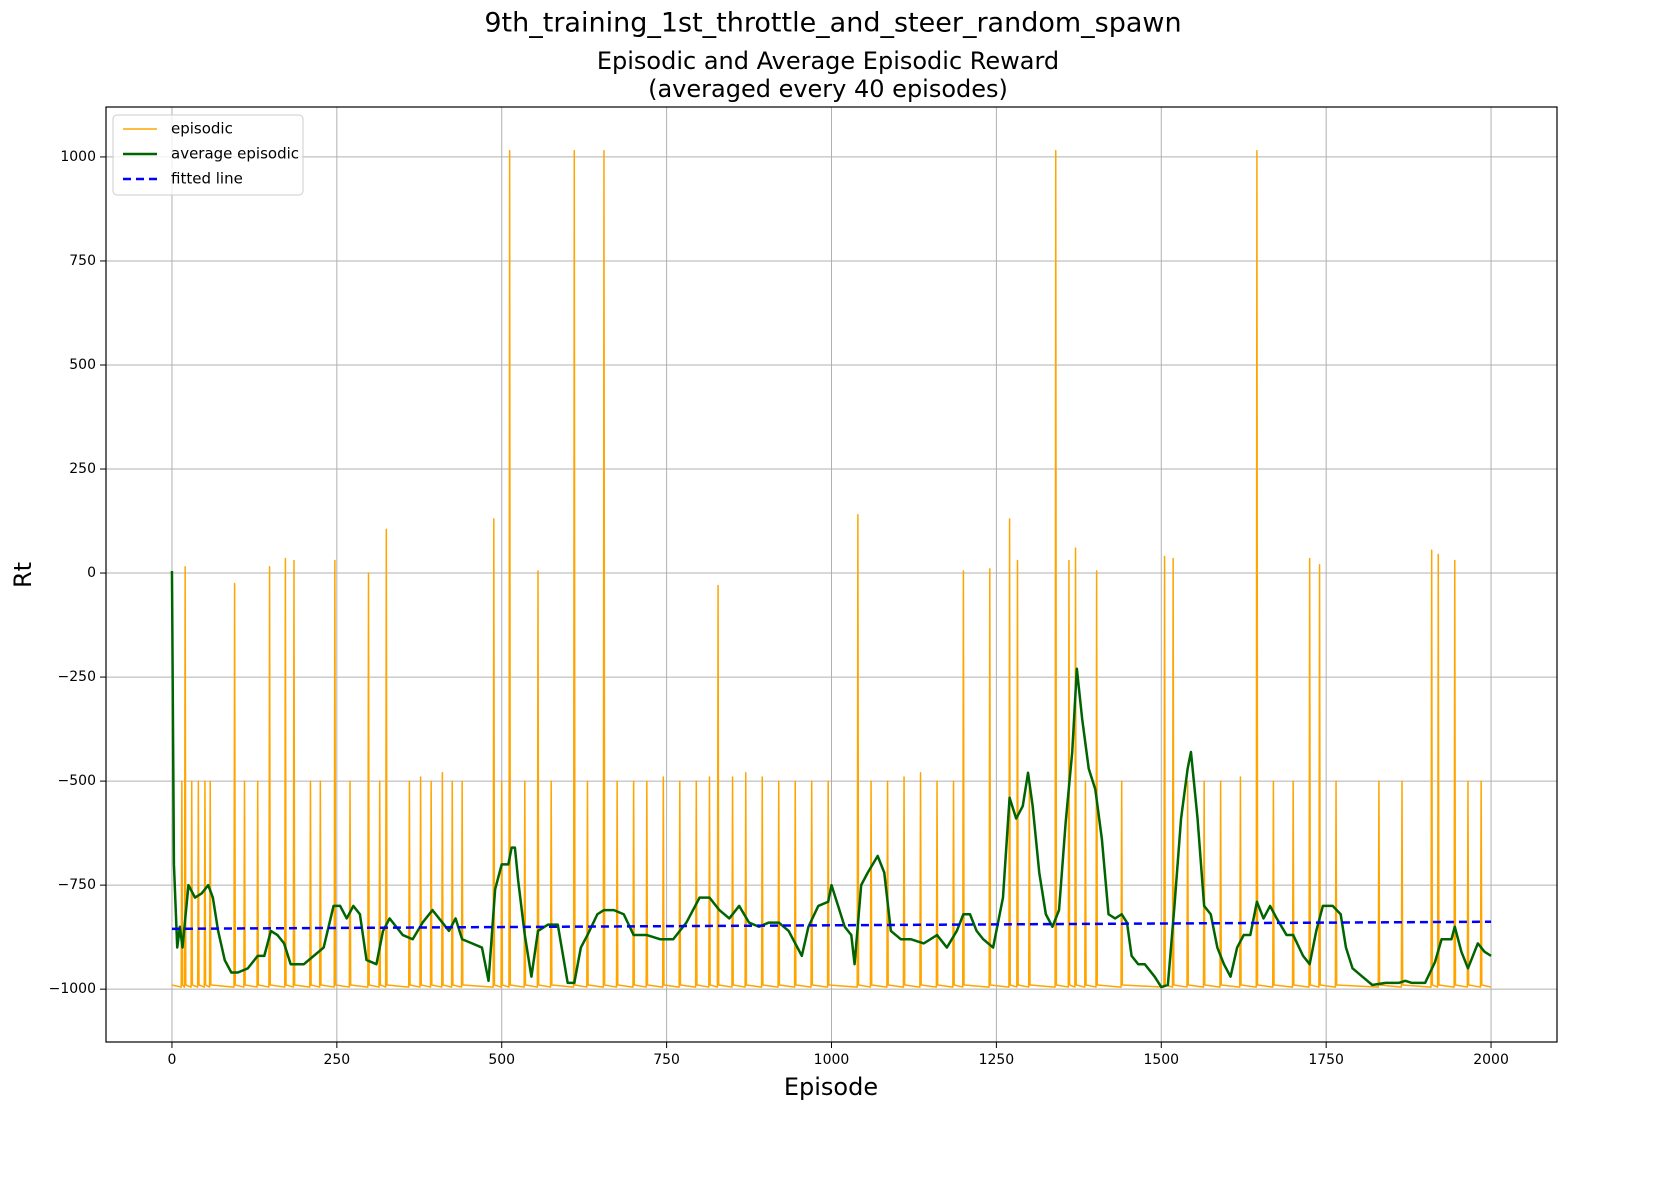 The width and height of the screenshot is (1667, 1182). I want to click on series-line, so click(831, 925).